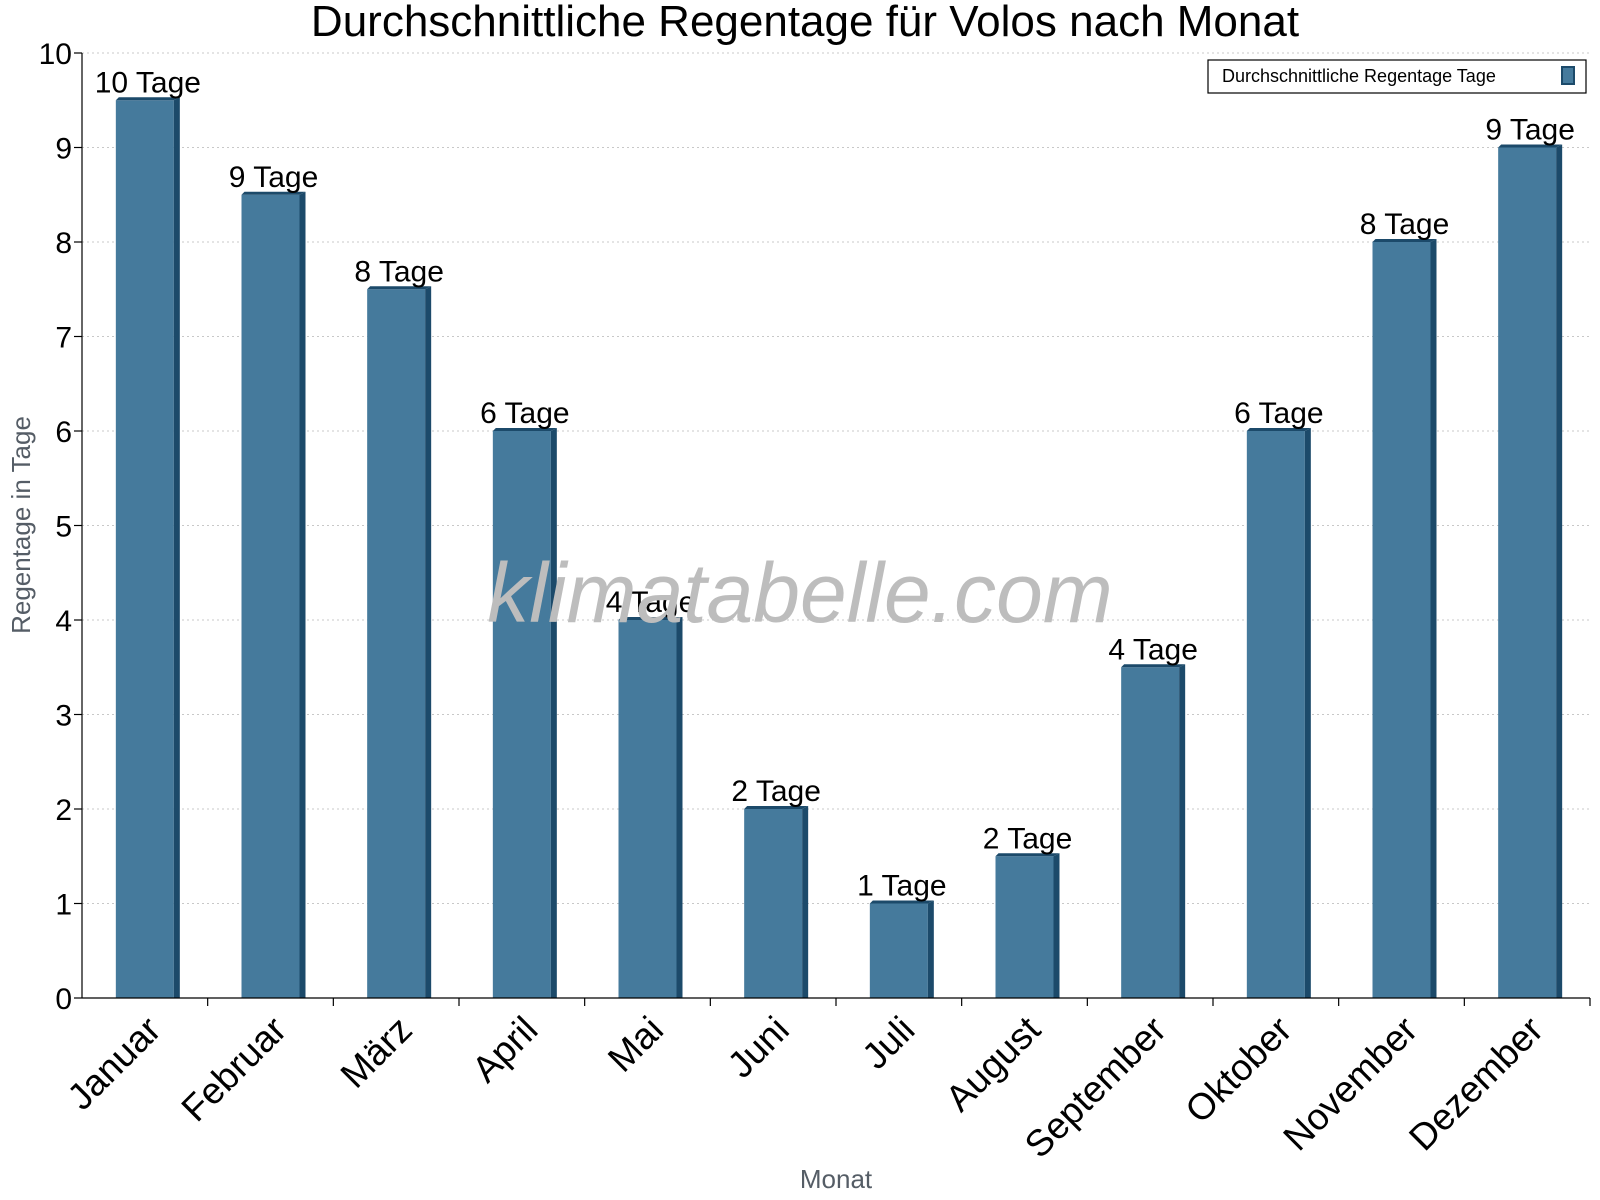 The image size is (1600, 1200). I want to click on y-tick-label: 0, so click(63, 999).